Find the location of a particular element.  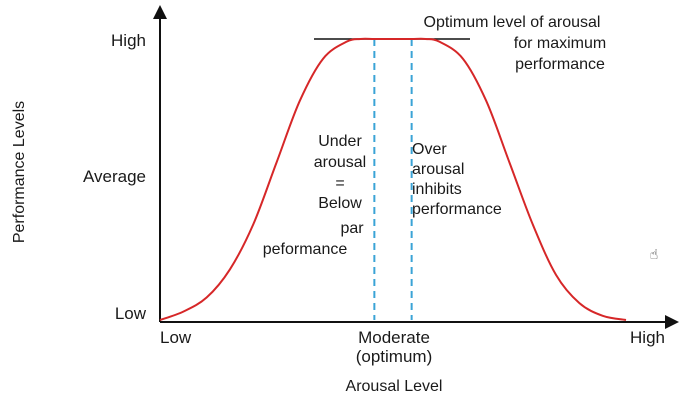

under-annotation-line-2: arousal is located at coordinates (340, 162).